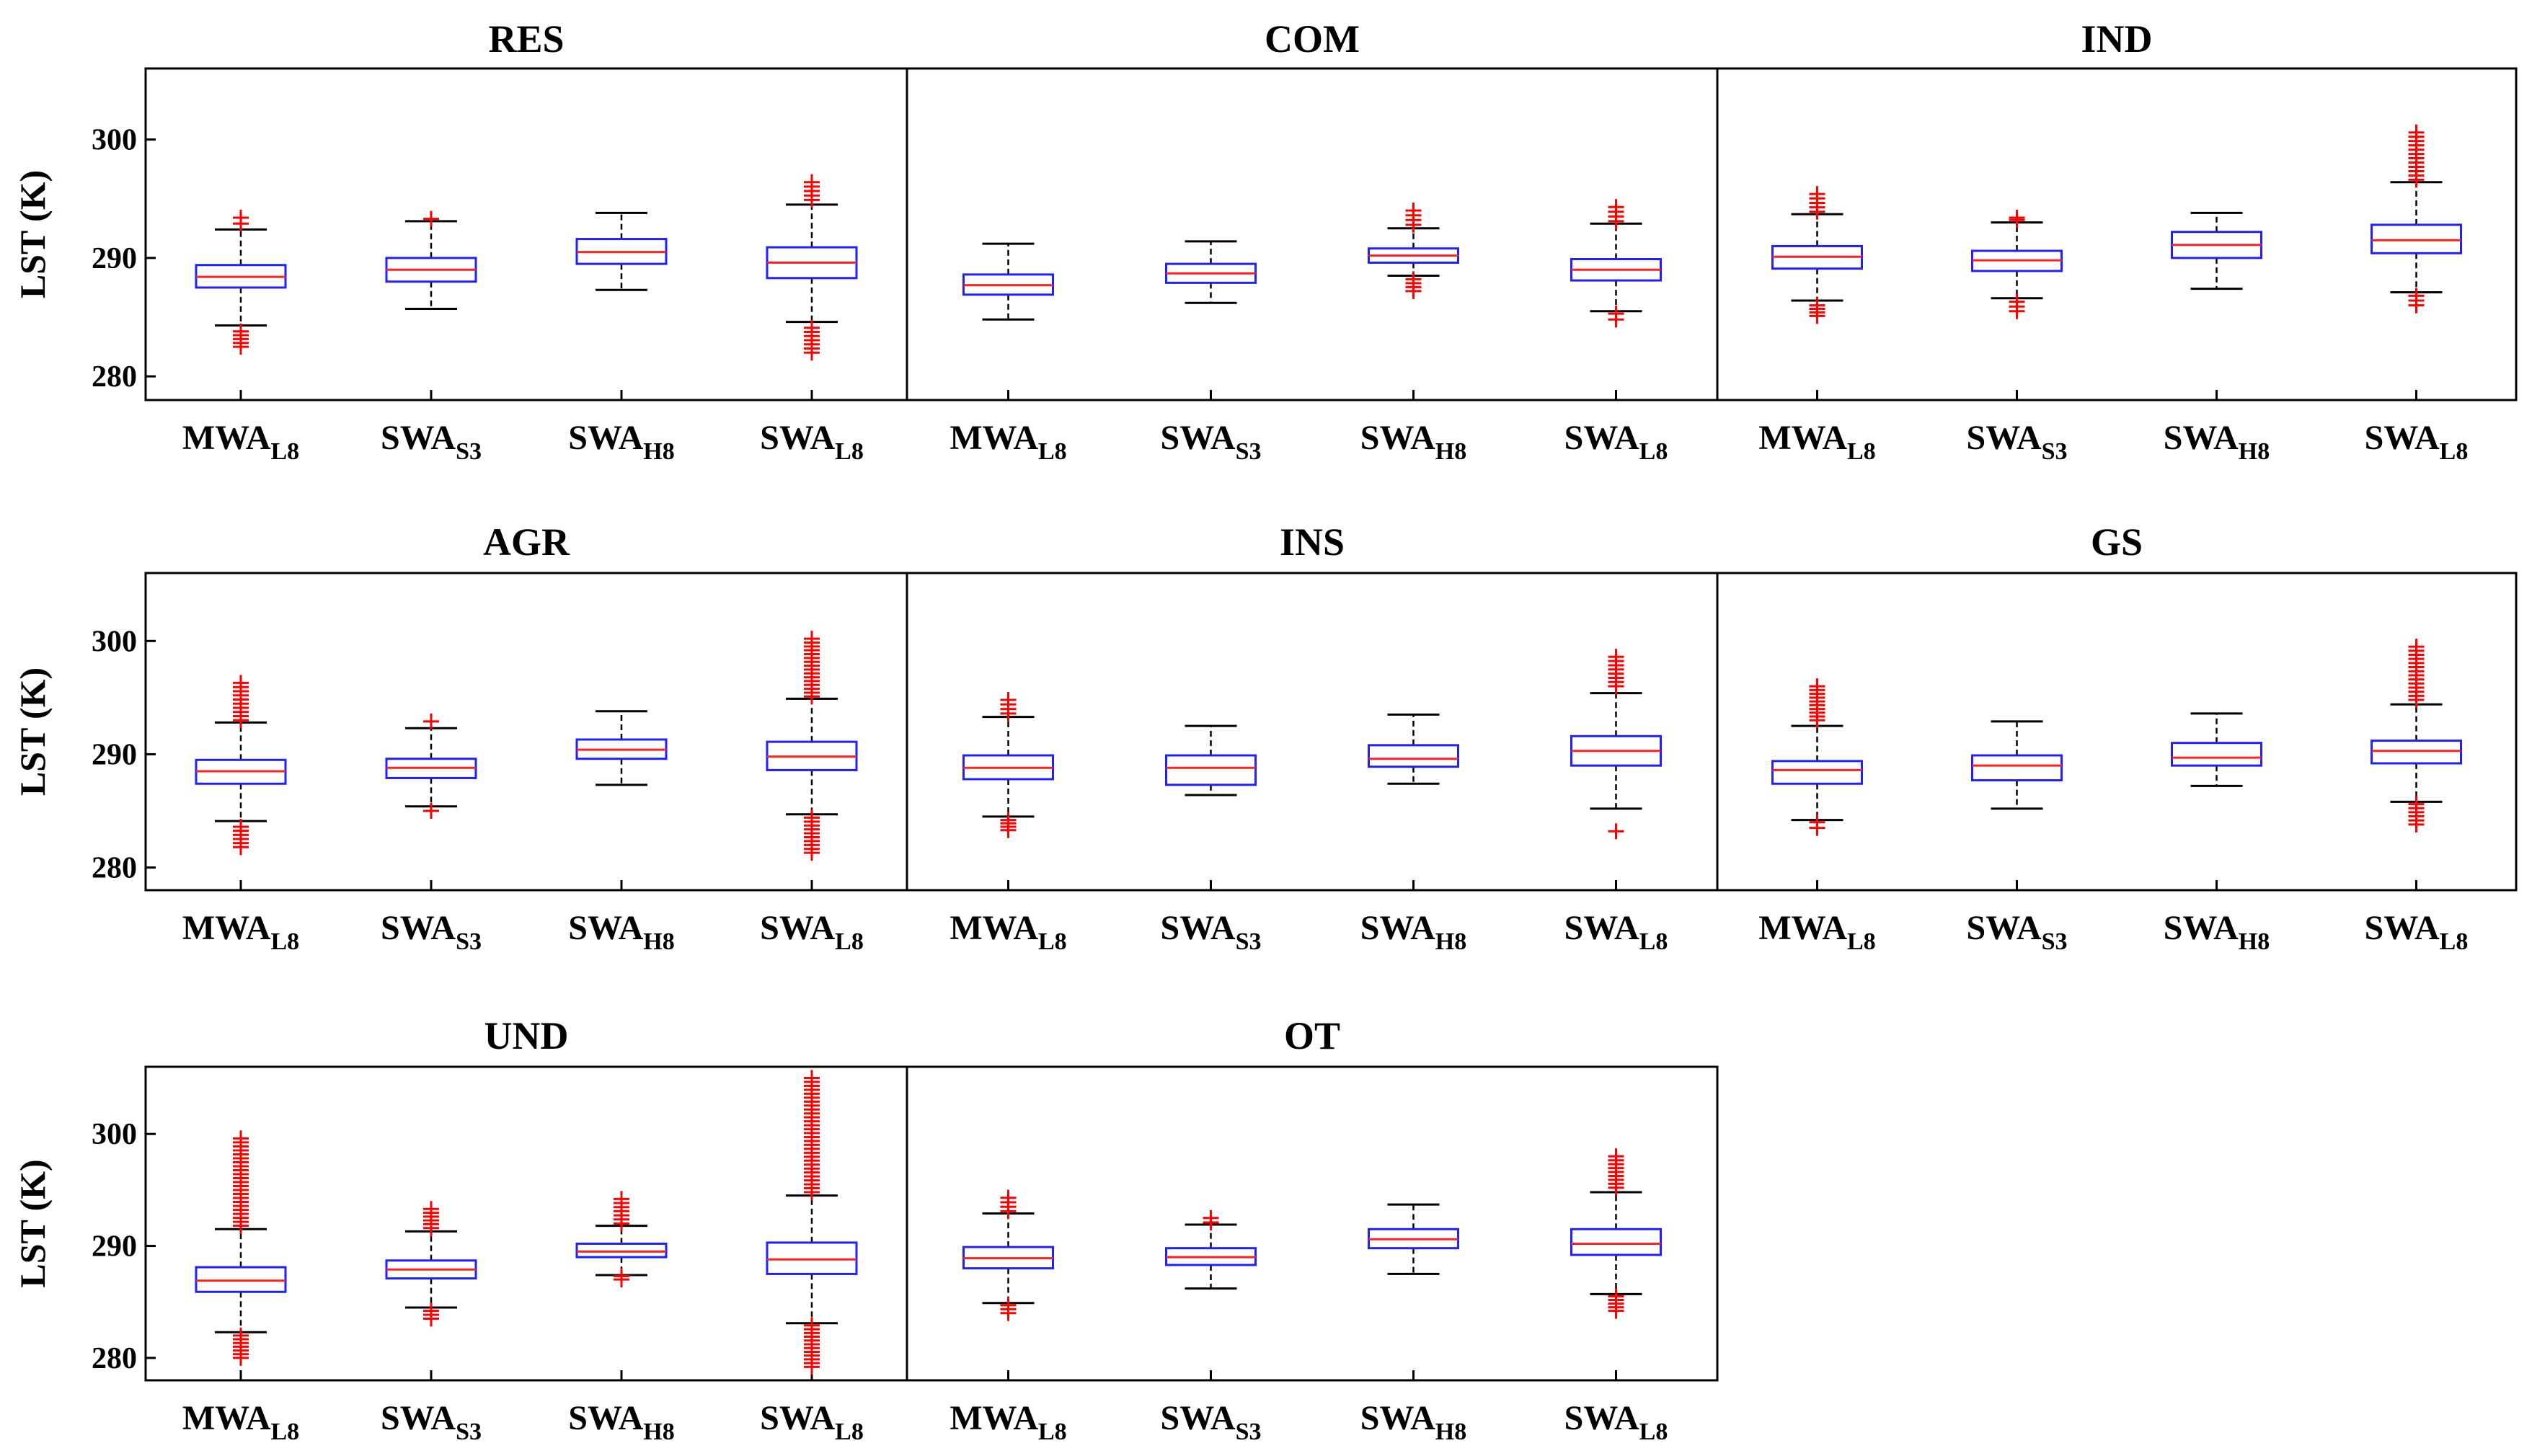 Image resolution: width=2532 pixels, height=1456 pixels. I want to click on panel-und: UND LST (K) 280 290 300 MWAL8 SWAS3 SWAH8 SWAL8, so click(460, 1229).